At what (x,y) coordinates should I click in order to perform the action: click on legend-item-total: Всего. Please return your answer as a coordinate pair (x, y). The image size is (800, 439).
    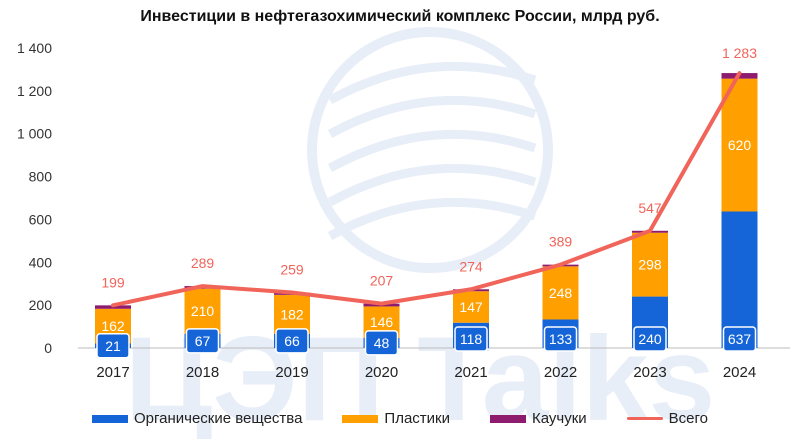
    Looking at the image, I should click on (667, 418).